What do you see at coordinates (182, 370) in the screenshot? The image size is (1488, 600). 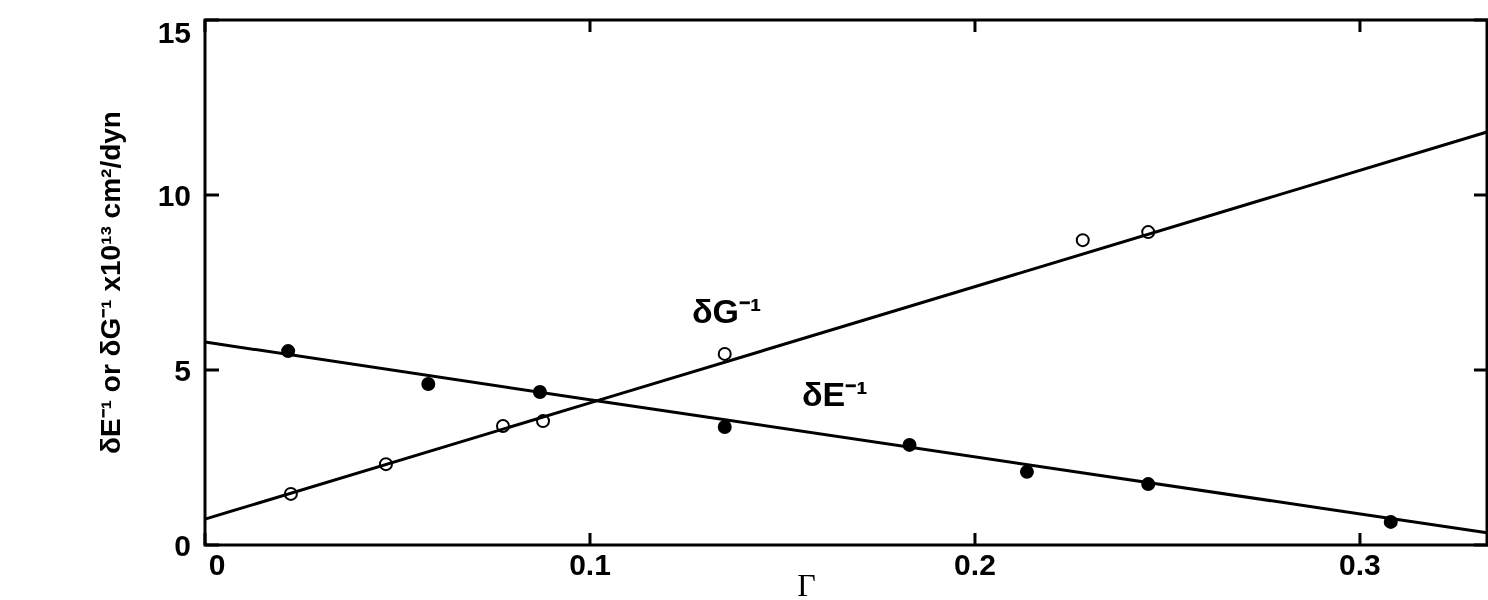 I see `y-tick-label: 5` at bounding box center [182, 370].